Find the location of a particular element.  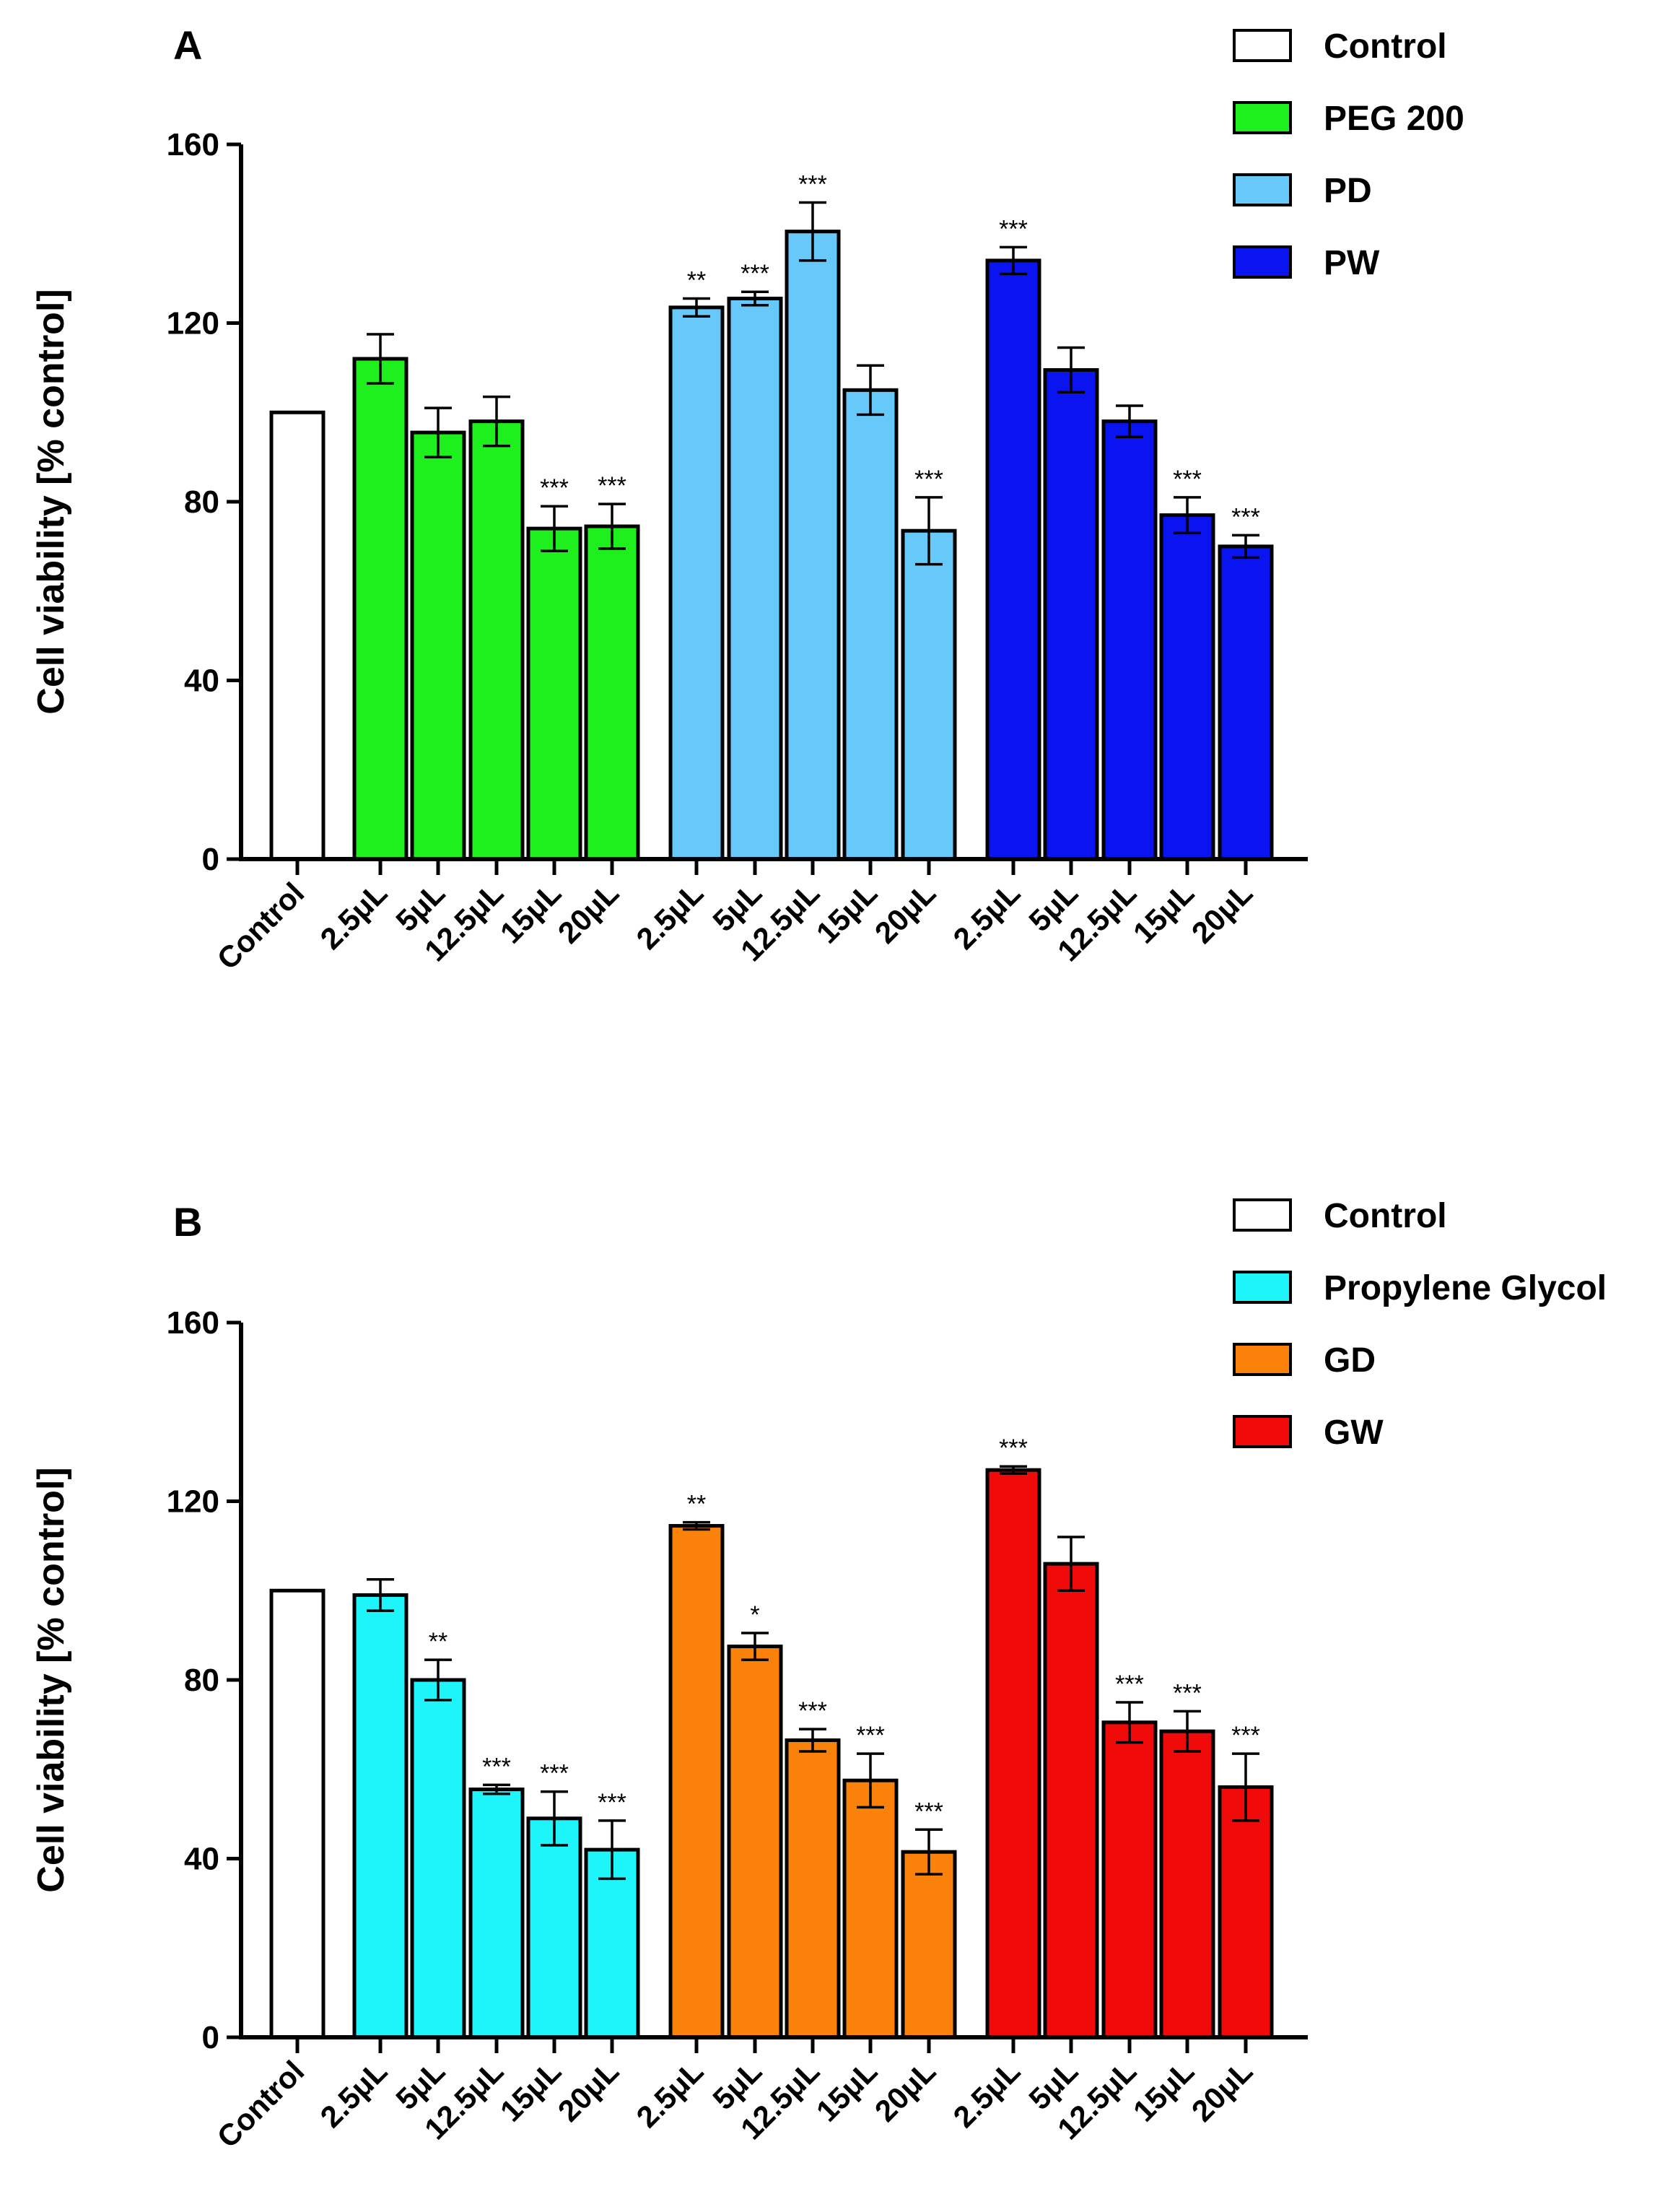

legend: Control Propylene Glycol GD GW is located at coordinates (1420, 1324).